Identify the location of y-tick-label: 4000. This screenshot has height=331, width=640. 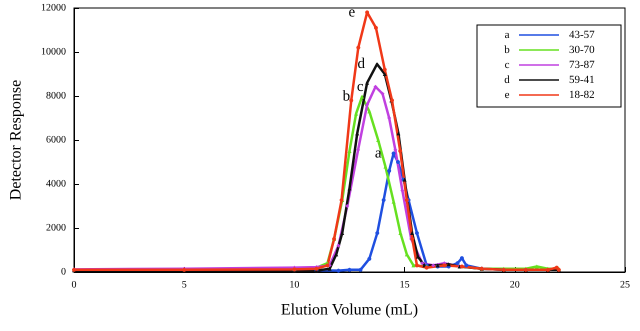
(56, 184).